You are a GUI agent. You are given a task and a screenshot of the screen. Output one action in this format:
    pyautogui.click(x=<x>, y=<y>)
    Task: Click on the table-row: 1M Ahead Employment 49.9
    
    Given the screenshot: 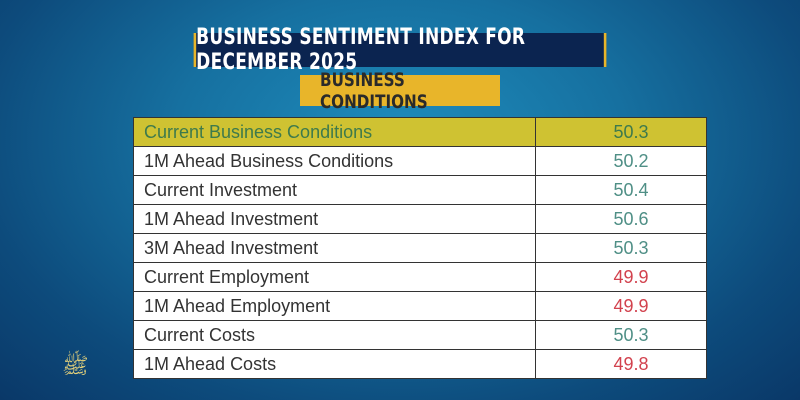 What is the action you would take?
    pyautogui.click(x=420, y=306)
    